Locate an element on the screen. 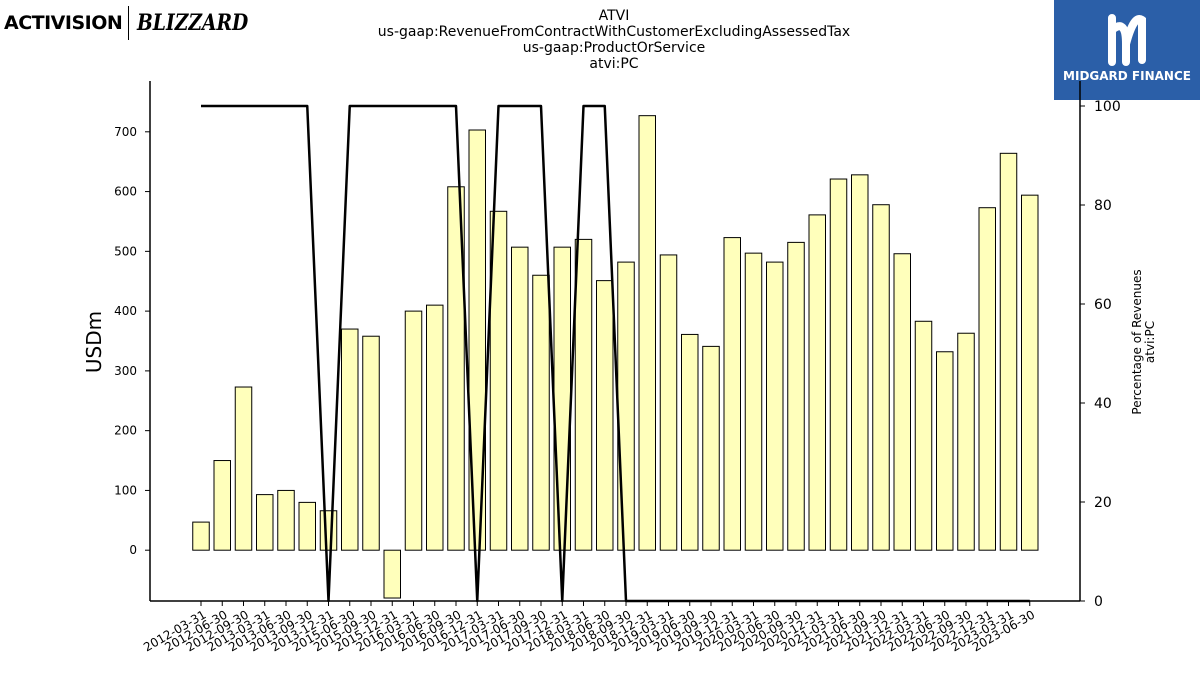 This screenshot has height=675, width=1200. chart-title-line: ATVI is located at coordinates (614, 16).